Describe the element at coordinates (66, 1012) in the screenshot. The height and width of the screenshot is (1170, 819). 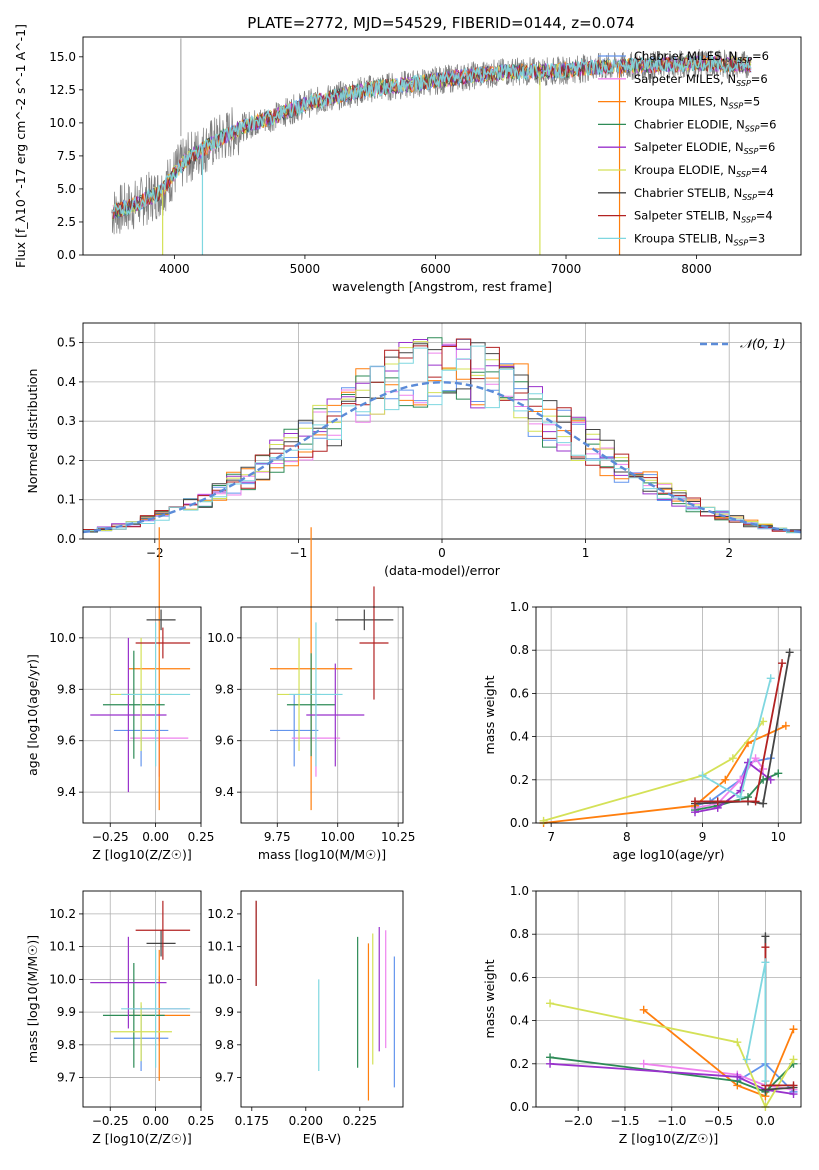
I see `y-tick-label: 9.9` at that location.